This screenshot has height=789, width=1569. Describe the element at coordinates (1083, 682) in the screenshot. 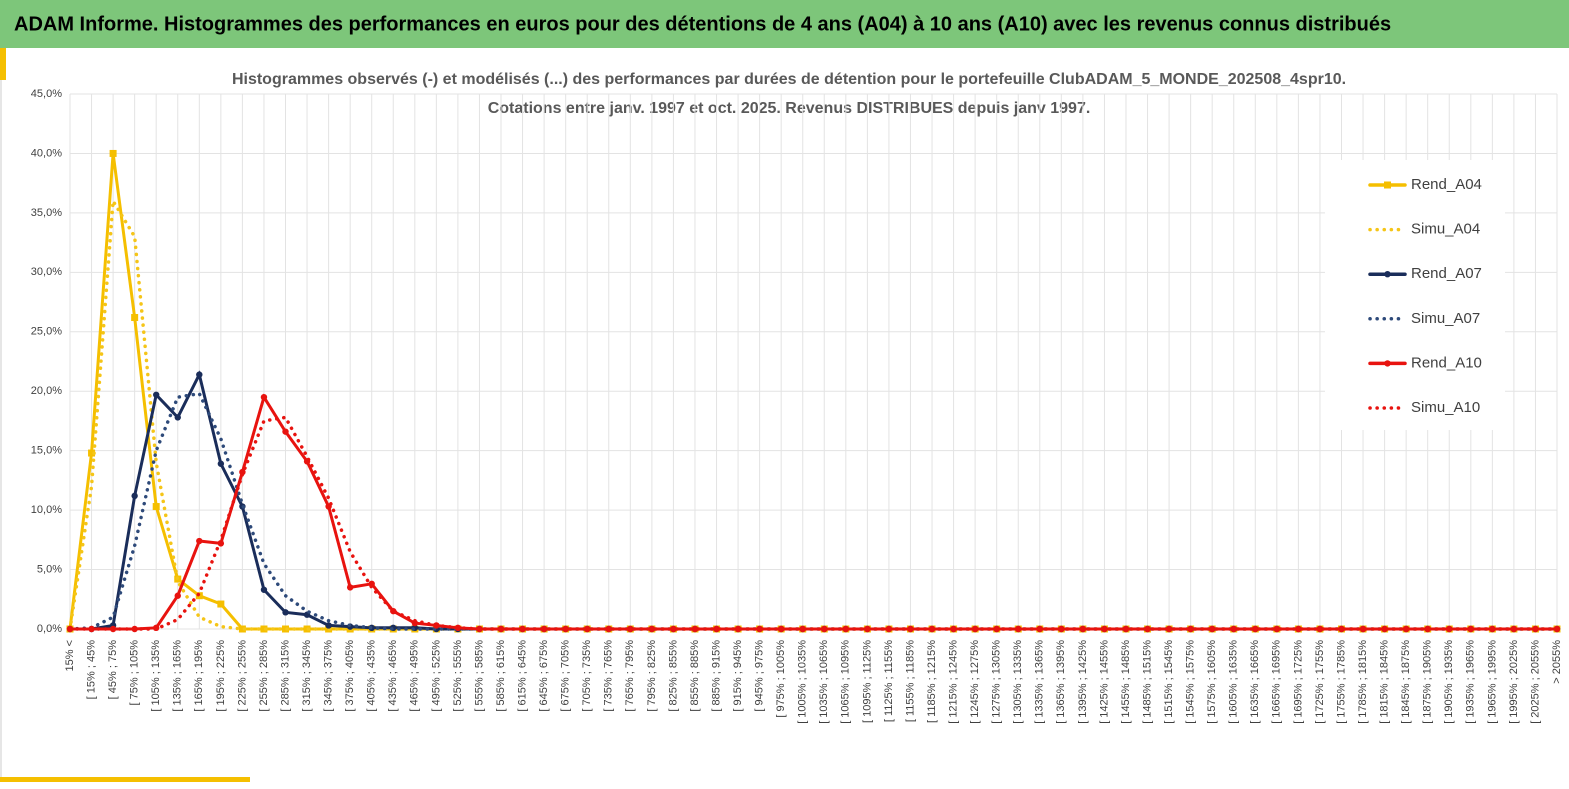

I see `x-tick-label: [ 1395% ; 1425%` at that location.